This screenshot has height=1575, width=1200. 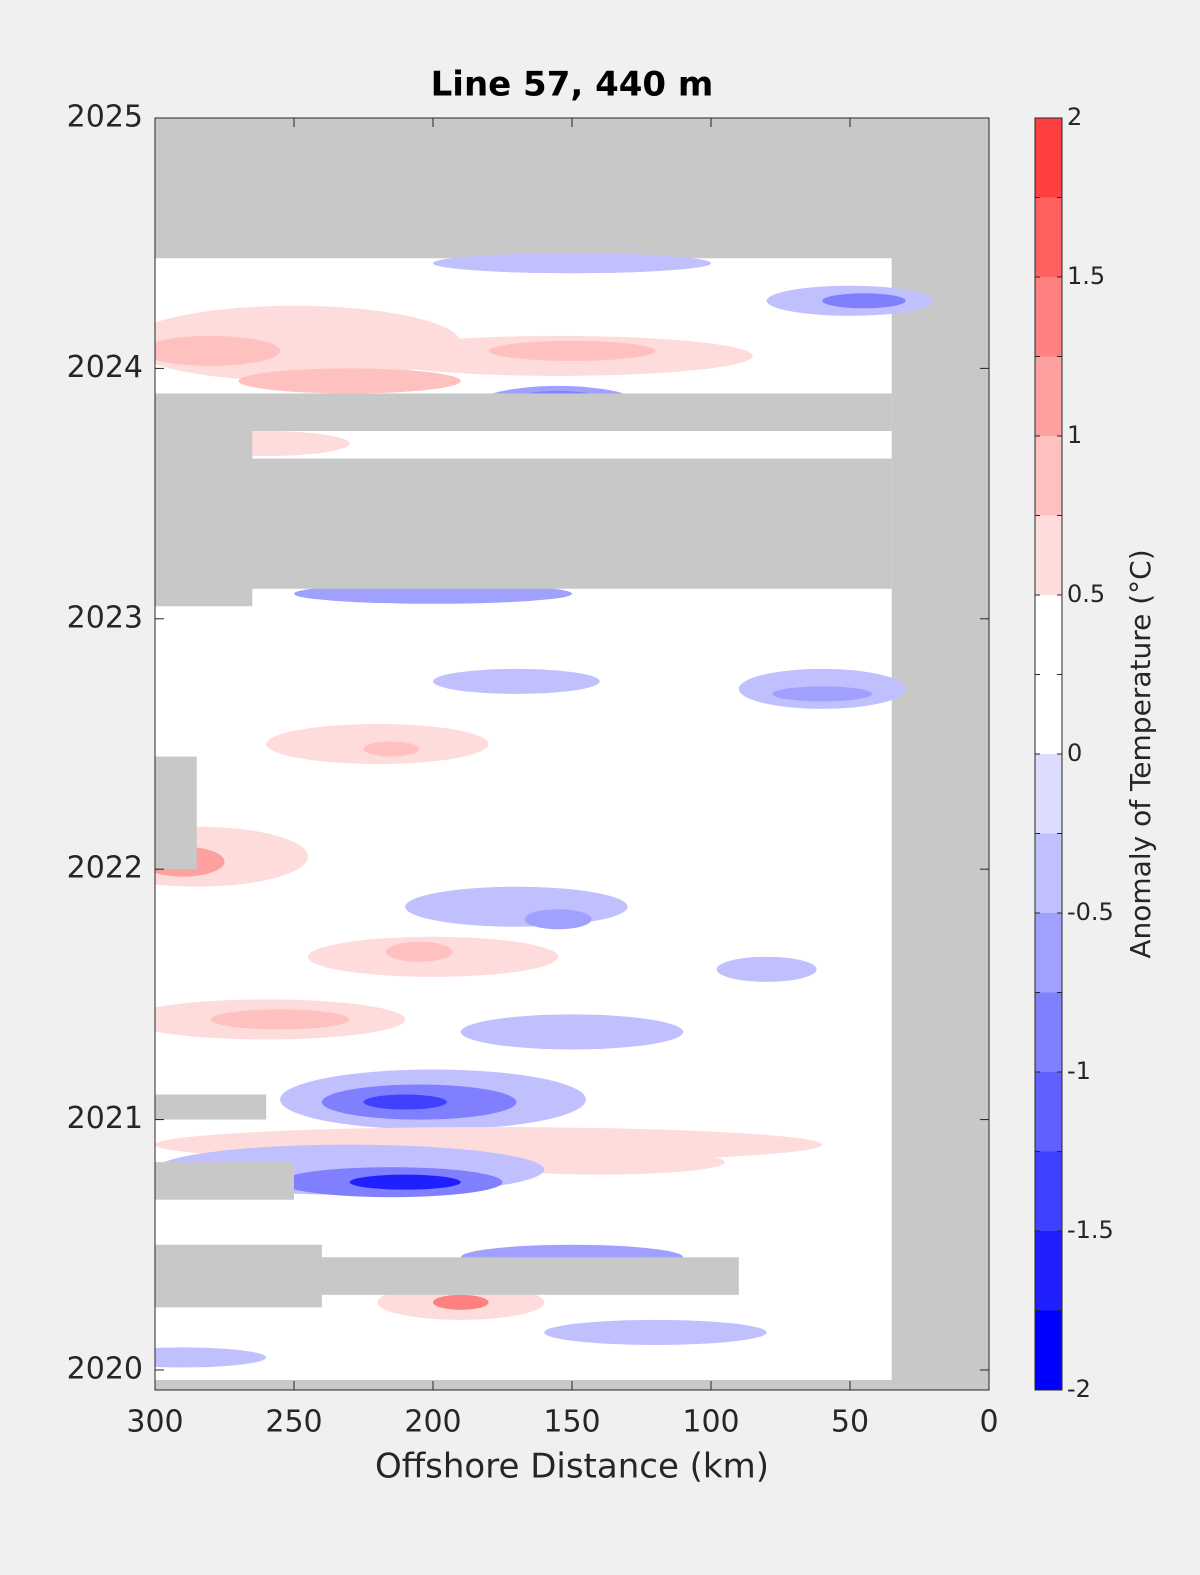 What do you see at coordinates (1079, 1071) in the screenshot?
I see `colorbar-tick-label: -1` at bounding box center [1079, 1071].